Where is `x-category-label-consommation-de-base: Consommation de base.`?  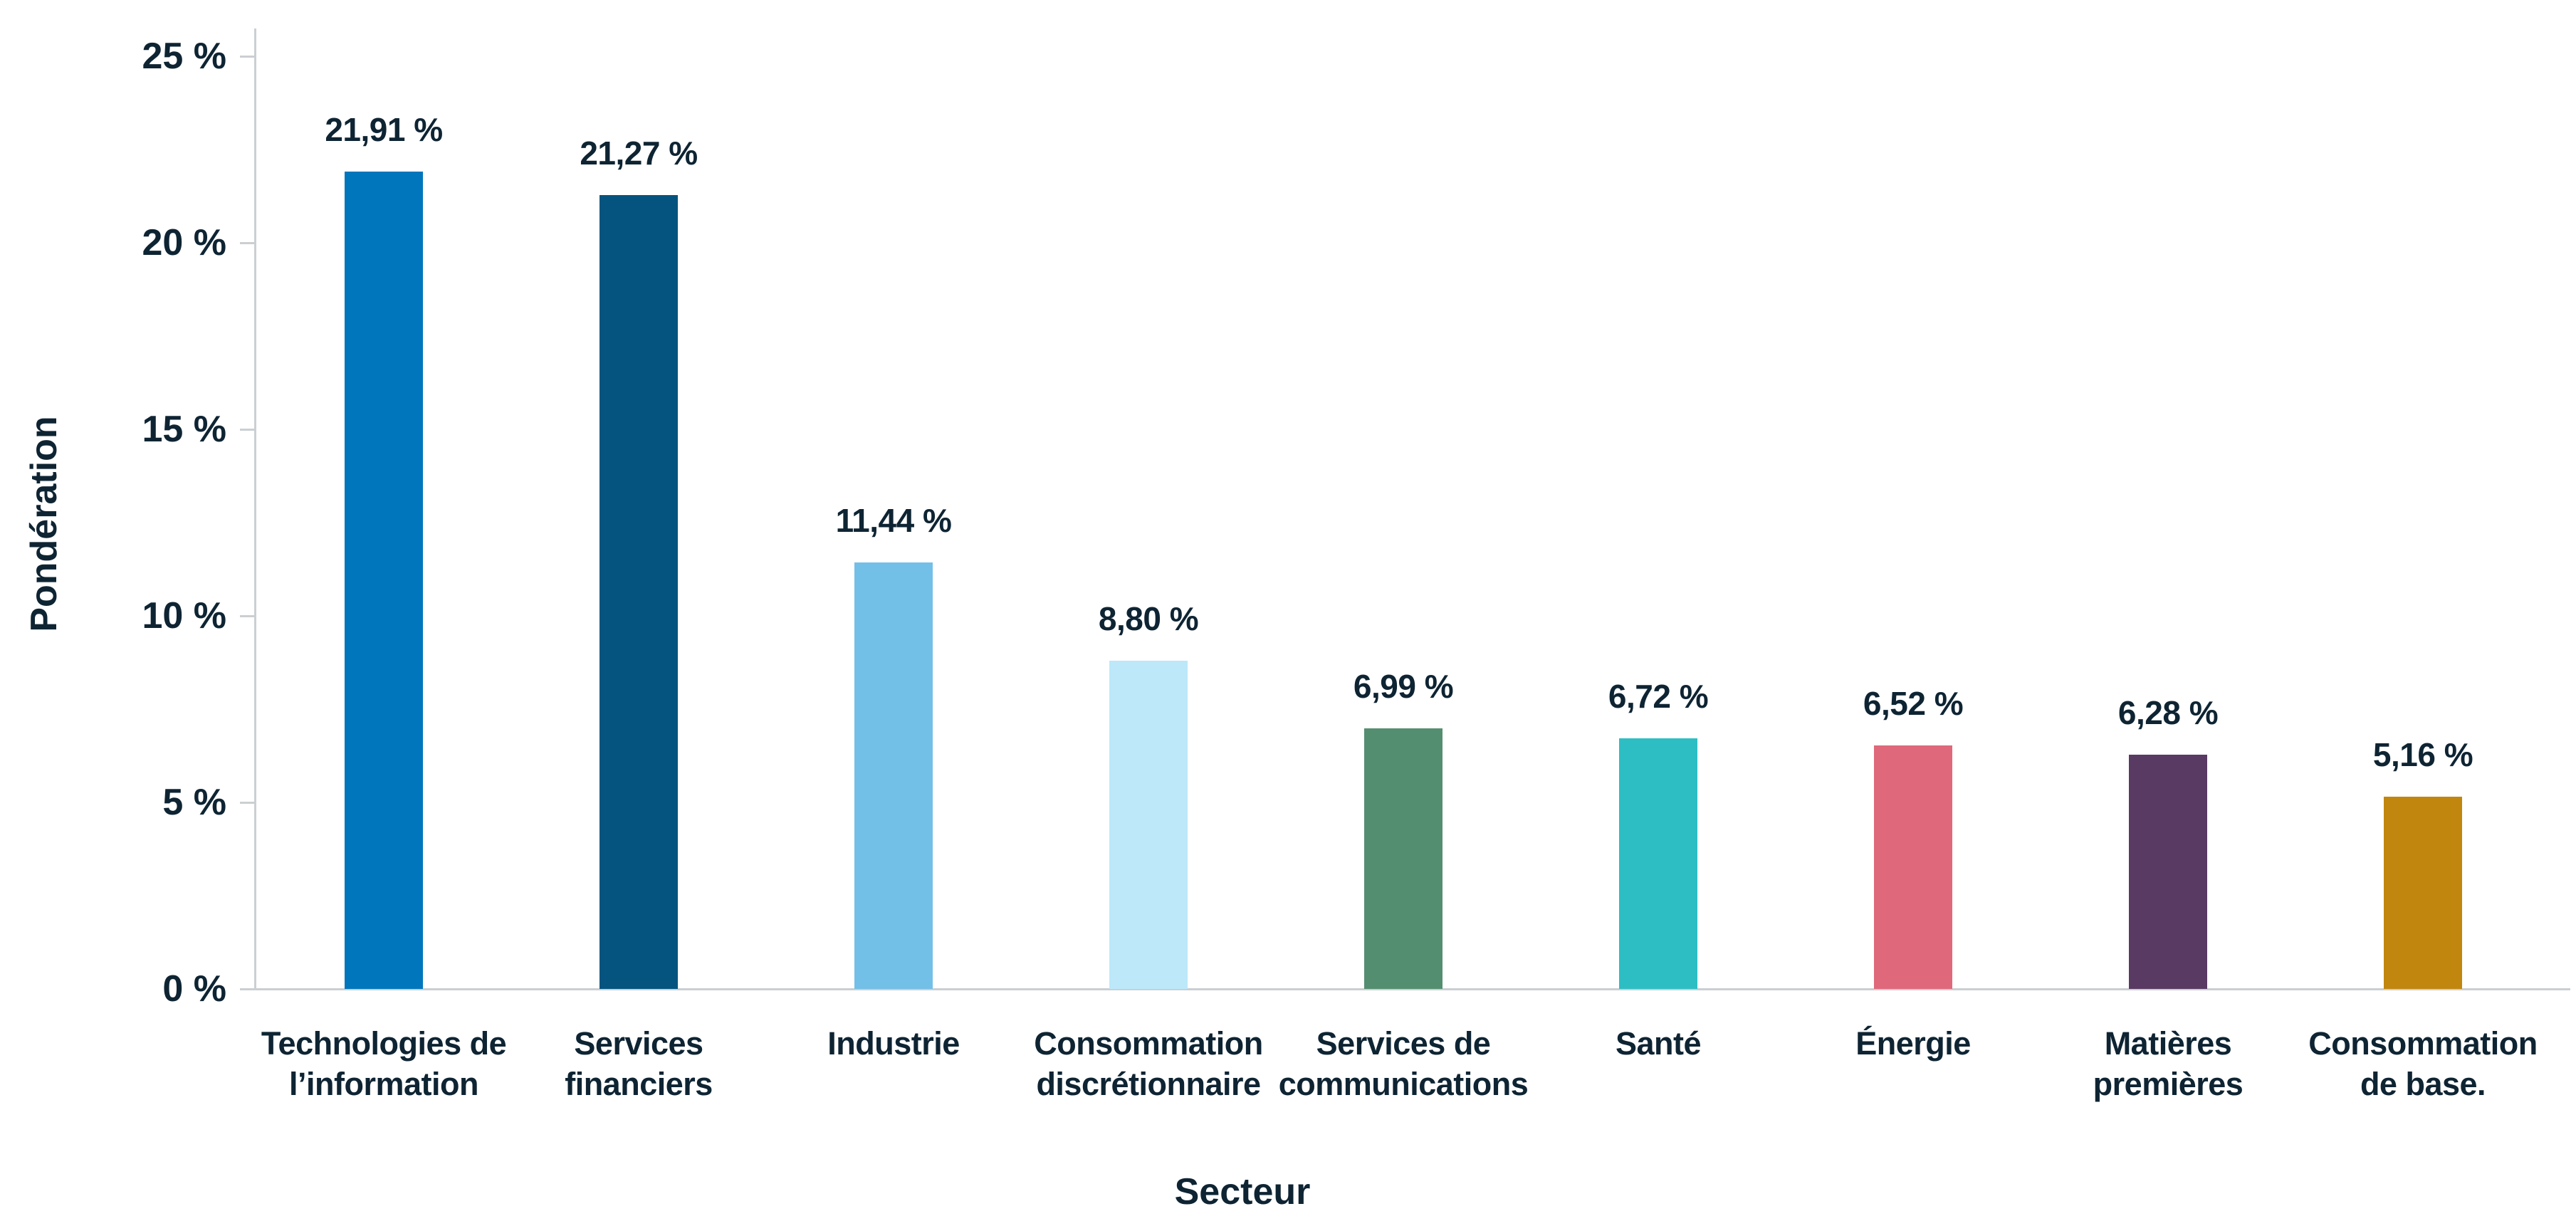 x-category-label-consommation-de-base: Consommation de base. is located at coordinates (2423, 1064).